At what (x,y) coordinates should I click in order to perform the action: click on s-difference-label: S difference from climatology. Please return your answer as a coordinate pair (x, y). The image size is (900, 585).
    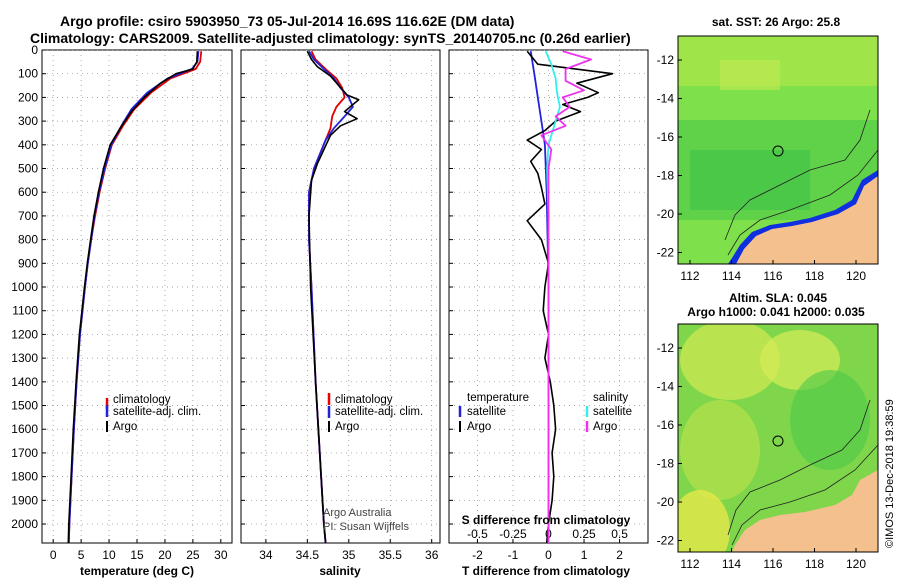
    Looking at the image, I should click on (546, 520).